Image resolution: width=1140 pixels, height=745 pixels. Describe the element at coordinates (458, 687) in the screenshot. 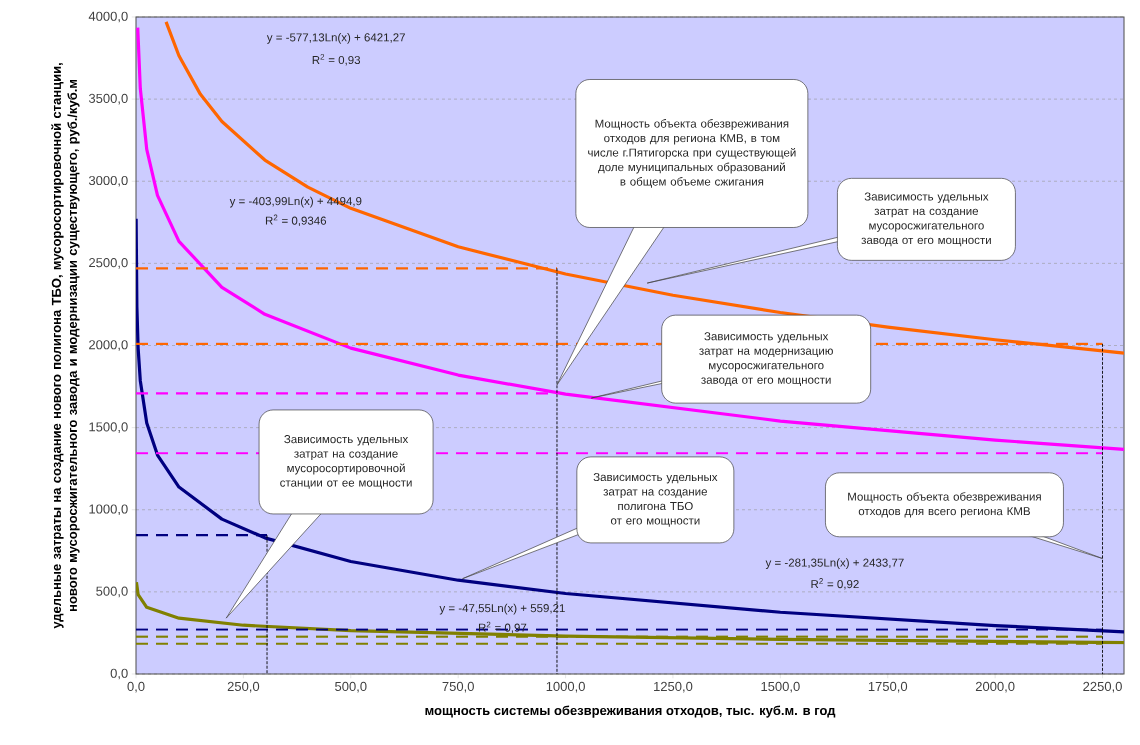

I see `x-tick-label: 750,0` at that location.